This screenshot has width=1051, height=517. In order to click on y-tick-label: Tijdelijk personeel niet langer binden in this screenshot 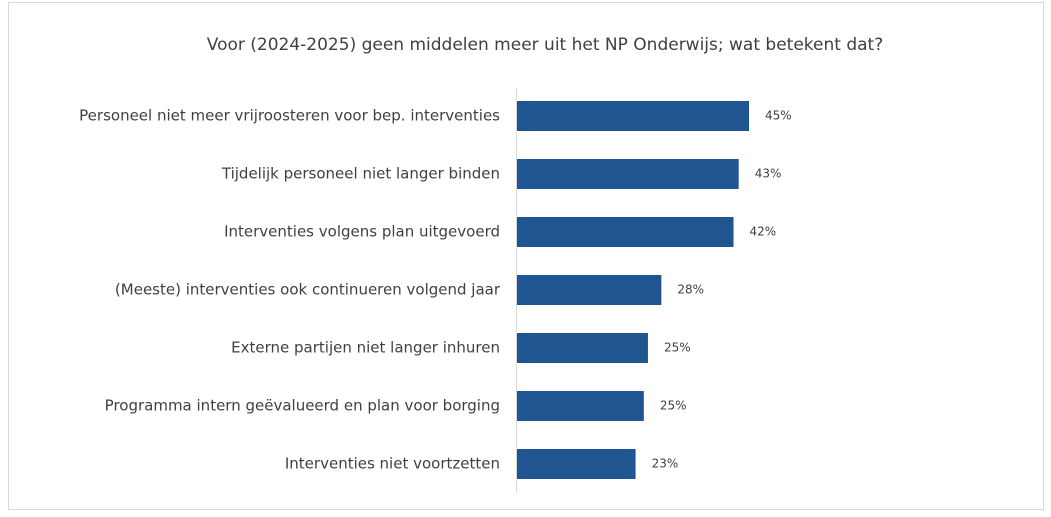, I will do `click(360, 174)`.